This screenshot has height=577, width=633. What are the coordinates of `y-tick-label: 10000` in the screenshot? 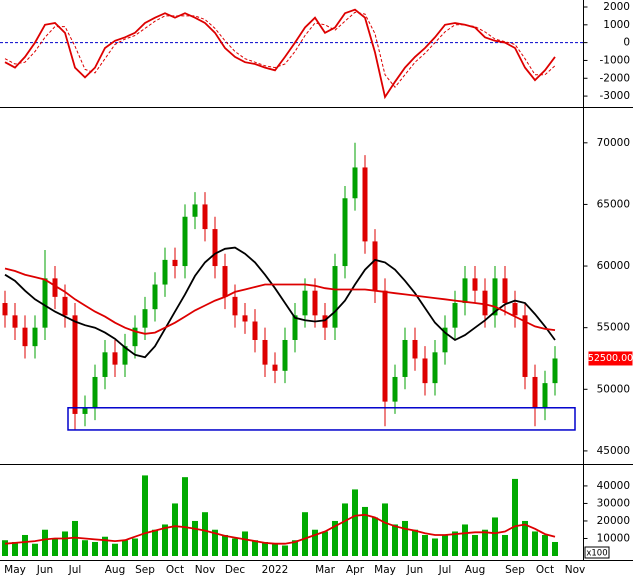 It's located at (613, 538).